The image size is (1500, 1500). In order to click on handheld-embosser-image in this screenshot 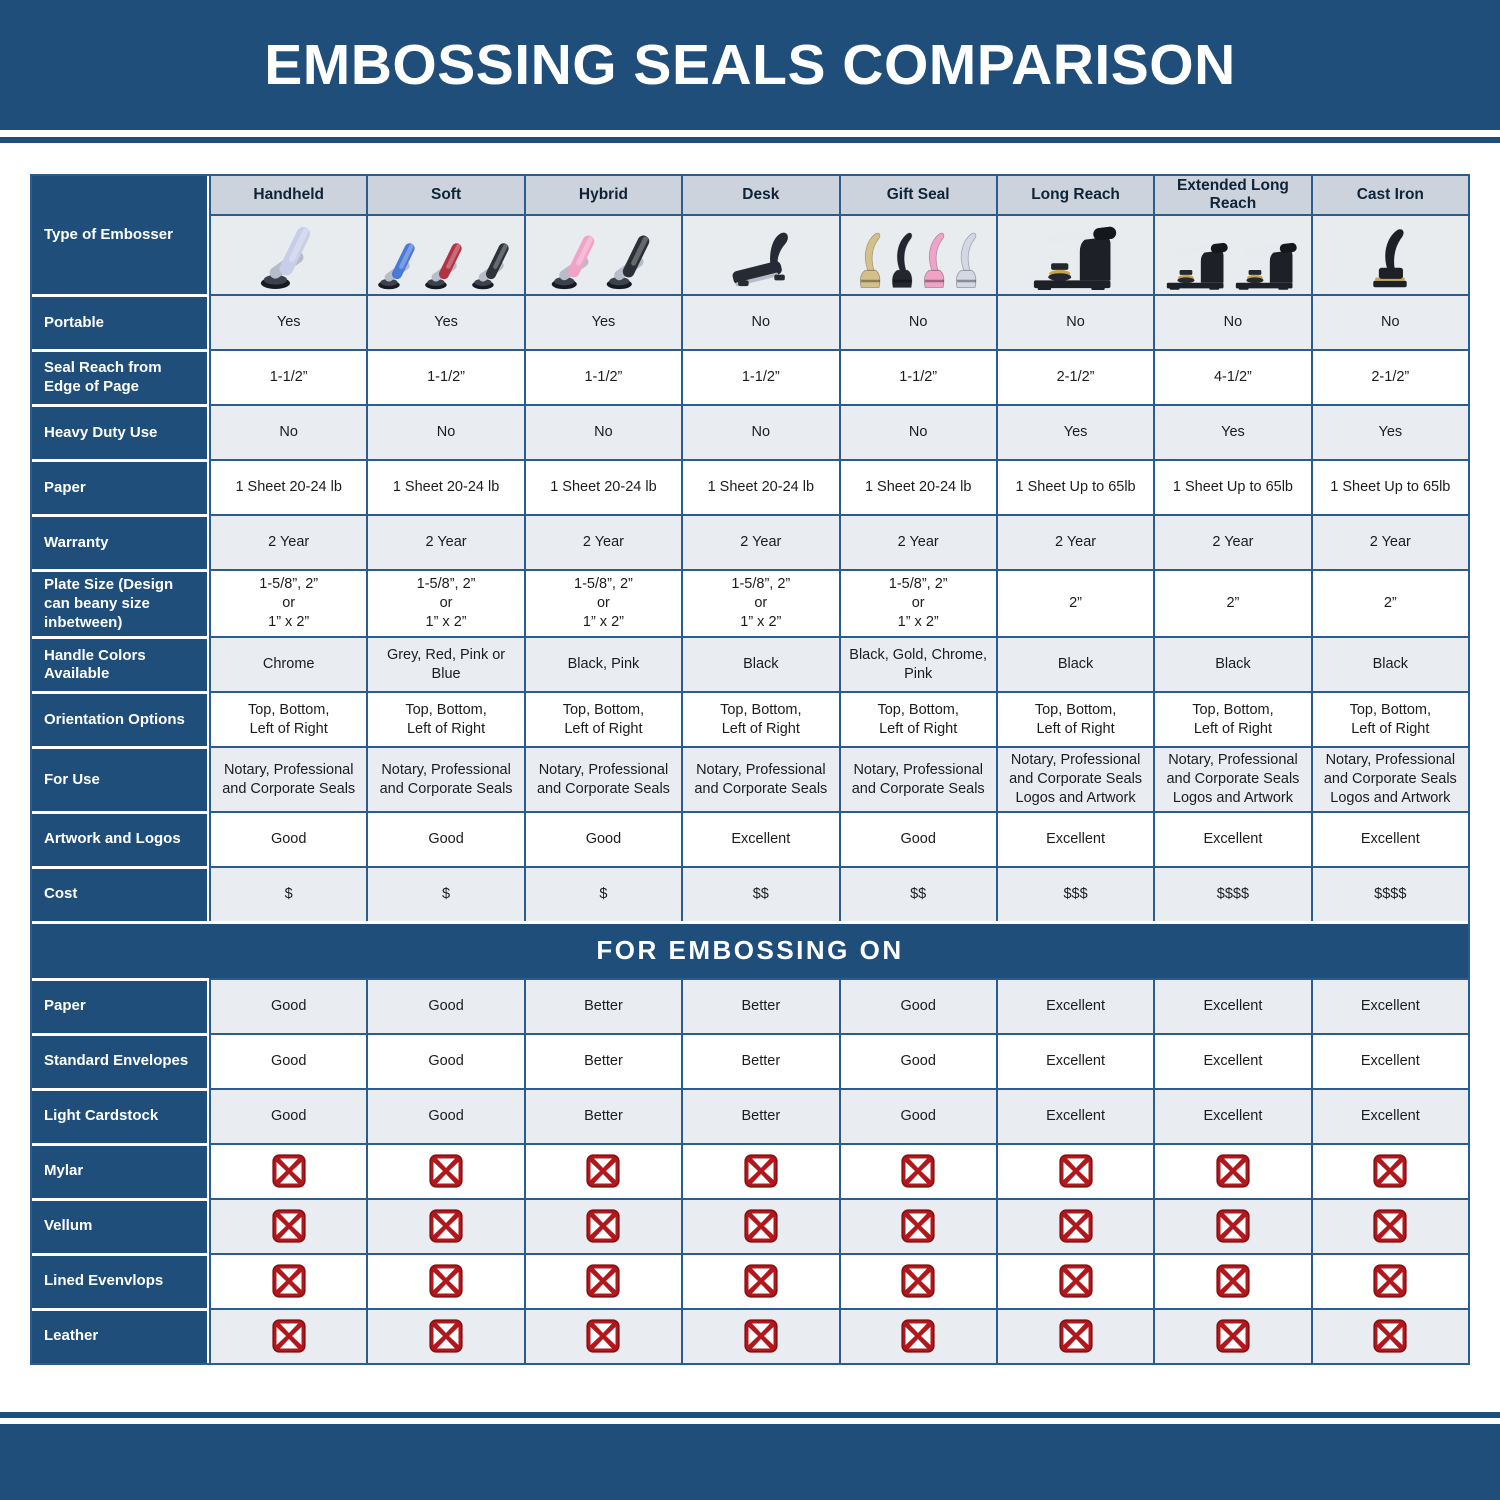, I will do `click(288, 254)`.